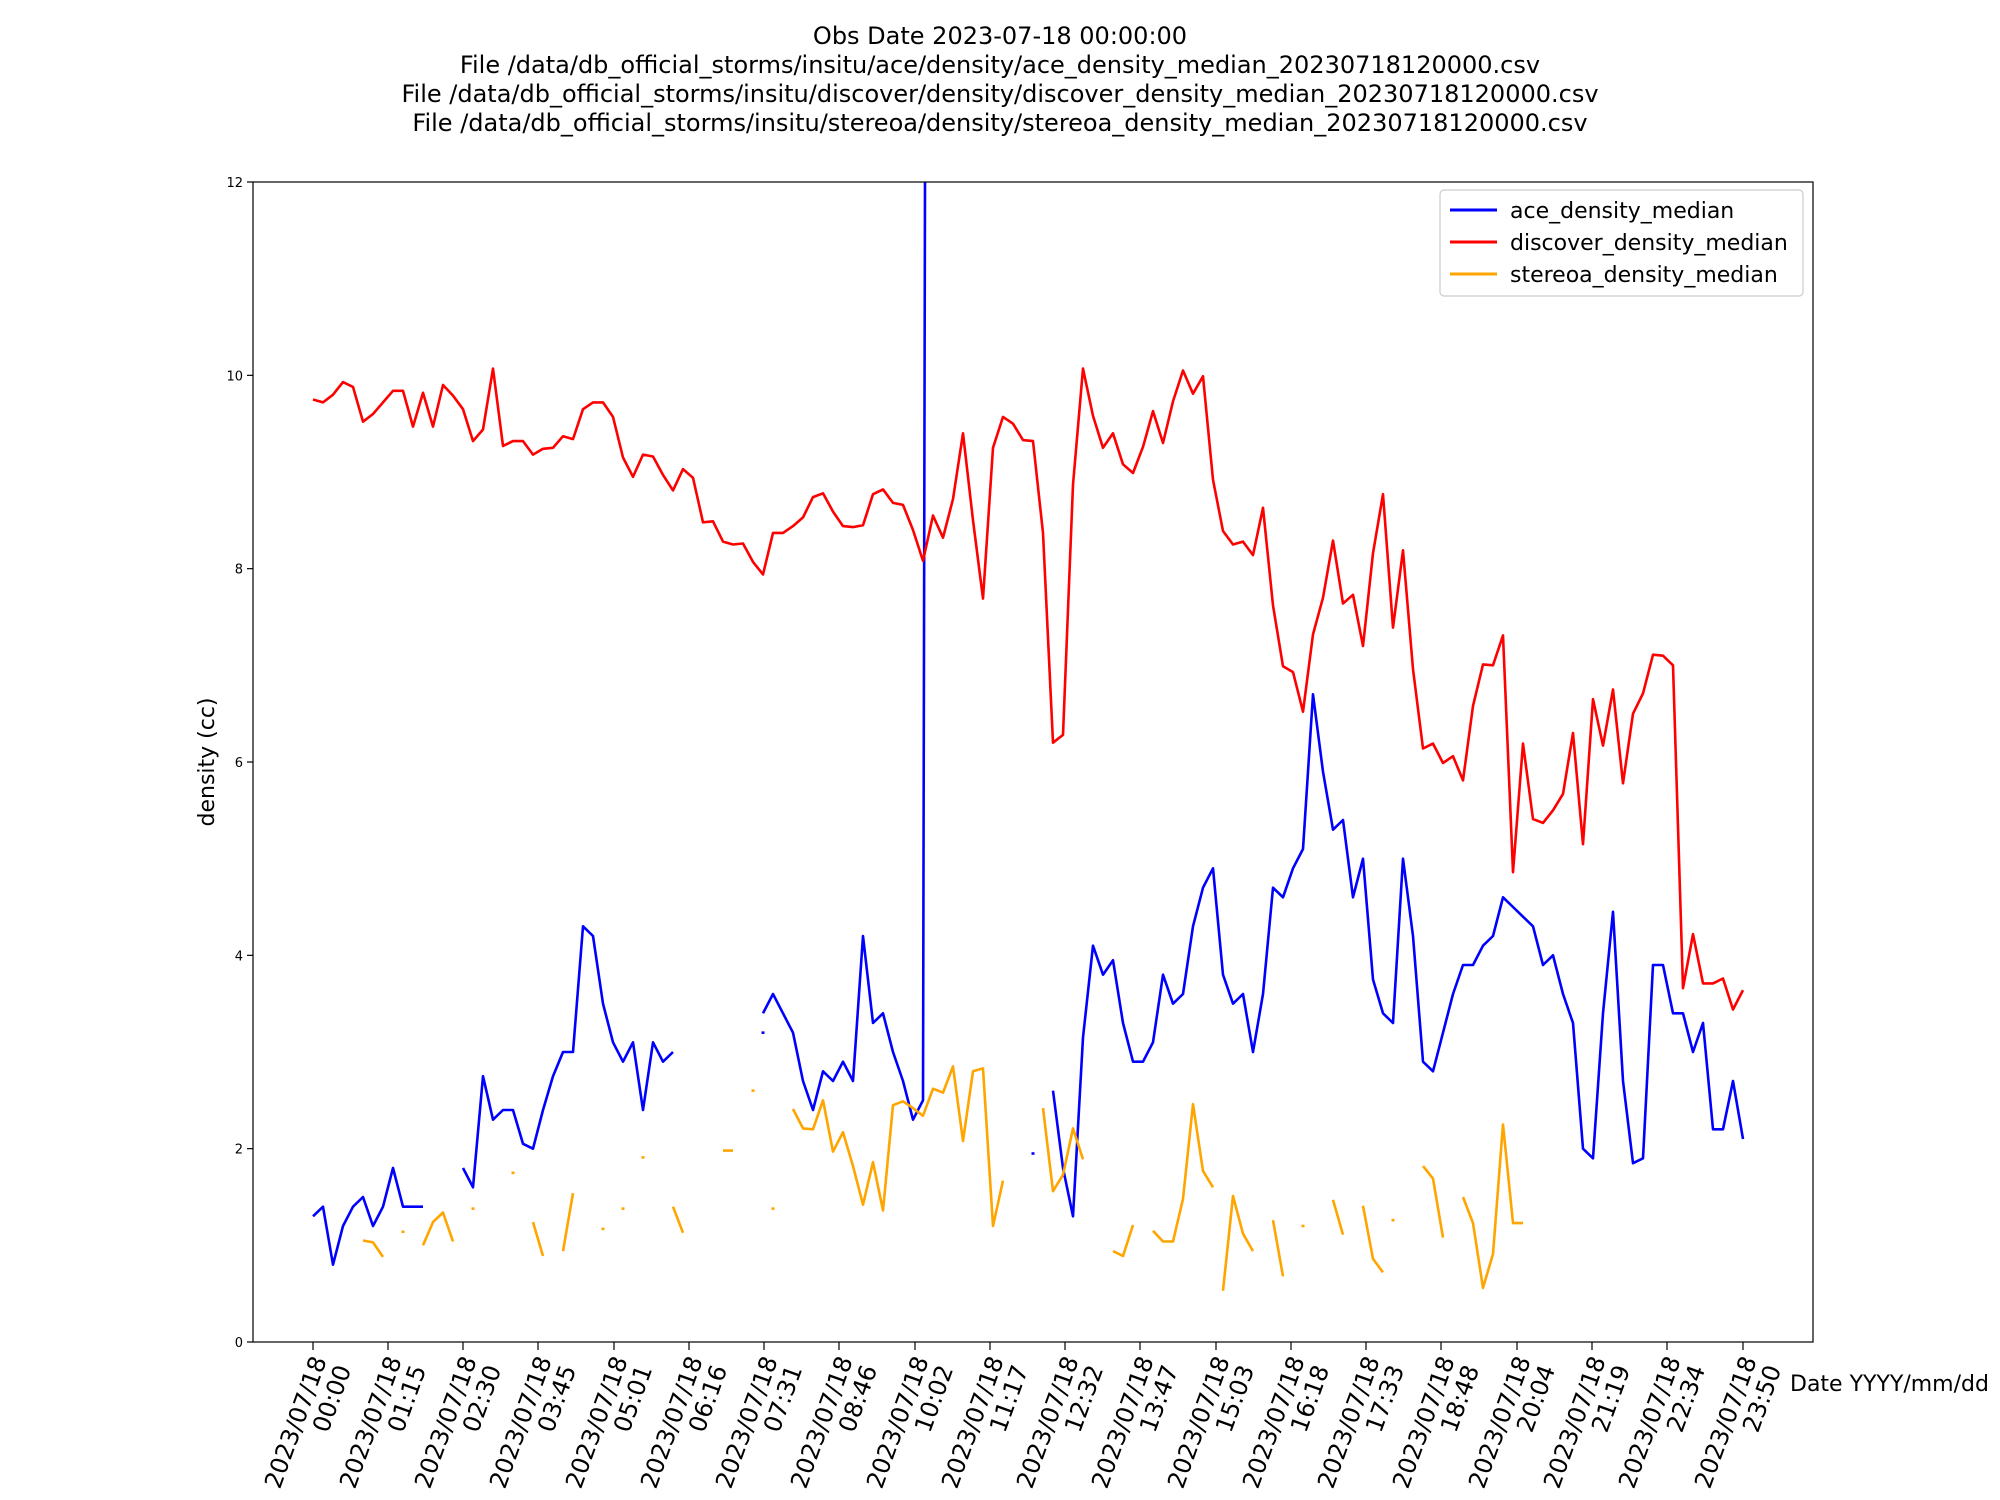 The width and height of the screenshot is (2000, 1500). What do you see at coordinates (1649, 243) in the screenshot?
I see `legend-label-discover: discover_density_median` at bounding box center [1649, 243].